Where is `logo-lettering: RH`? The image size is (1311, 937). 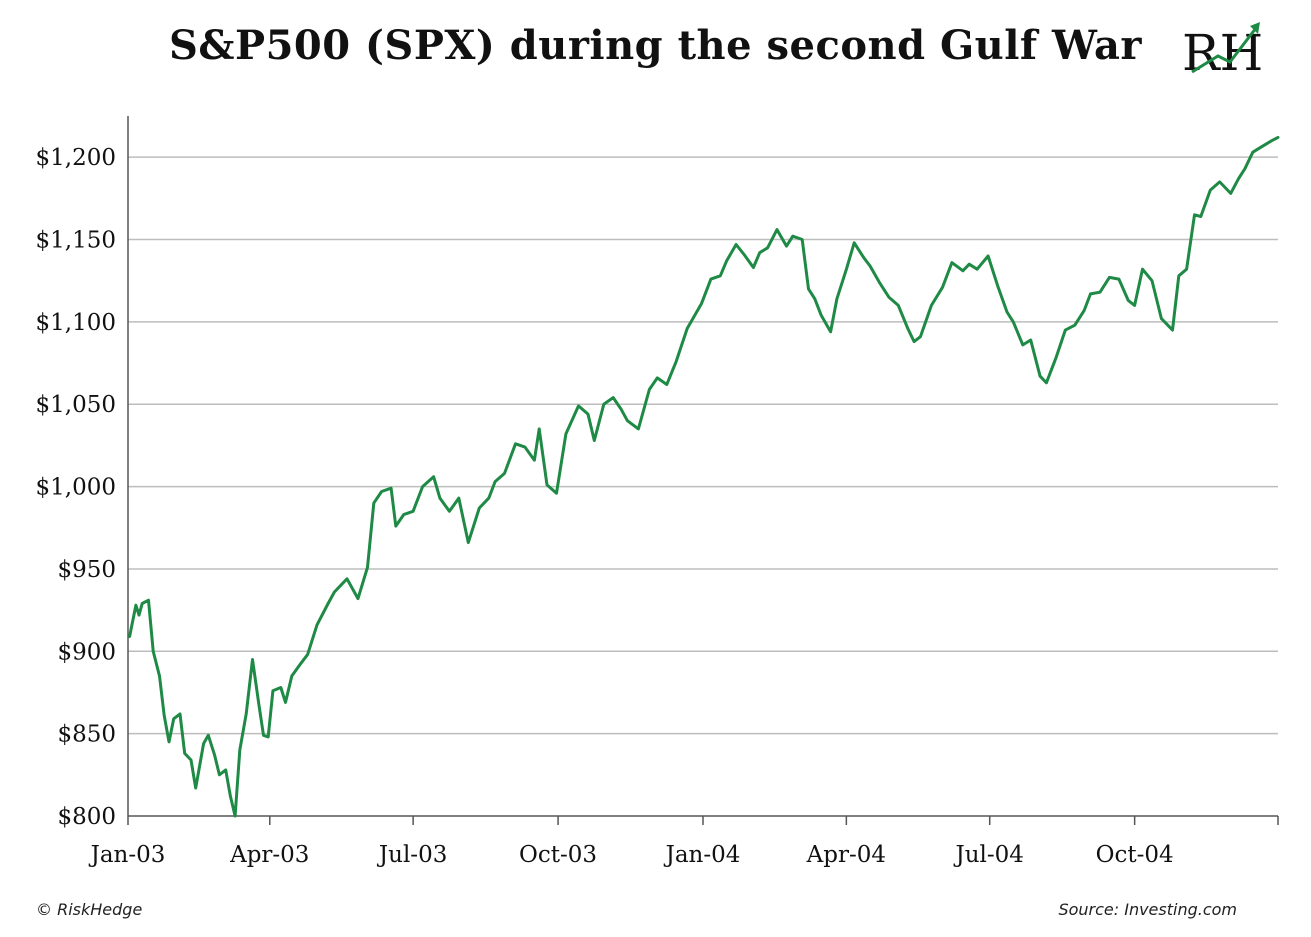 logo-lettering: RH is located at coordinates (1222, 53).